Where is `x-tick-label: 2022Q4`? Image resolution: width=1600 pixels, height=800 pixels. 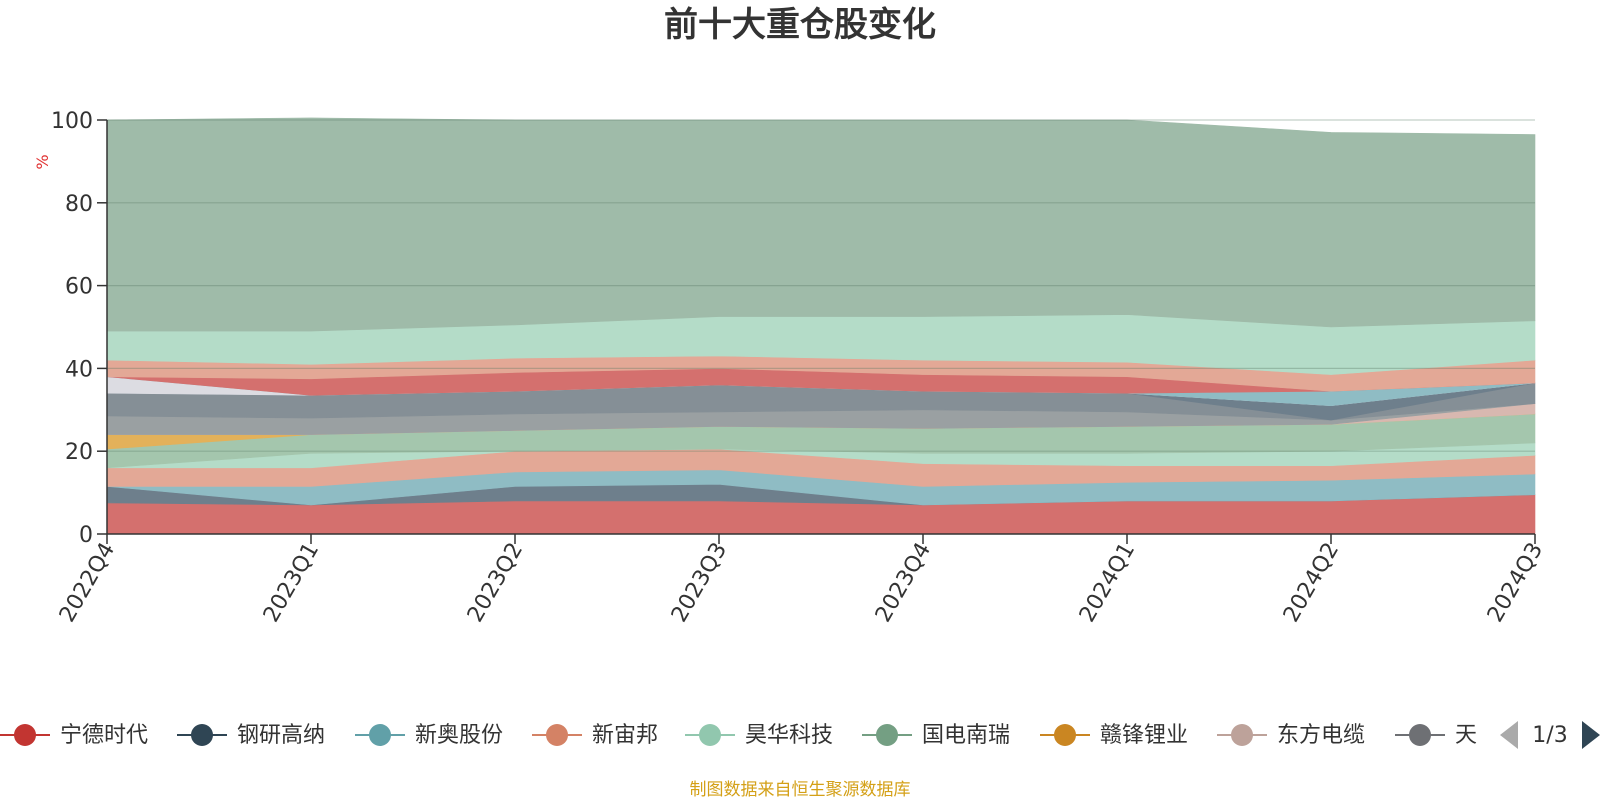 x-tick-label: 2022Q4 is located at coordinates (87, 583).